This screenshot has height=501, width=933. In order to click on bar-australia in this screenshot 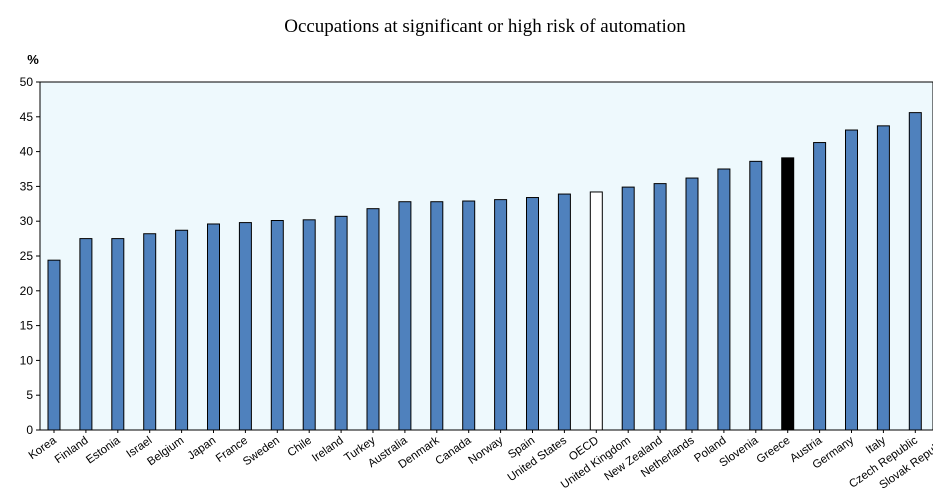, I will do `click(405, 316)`.